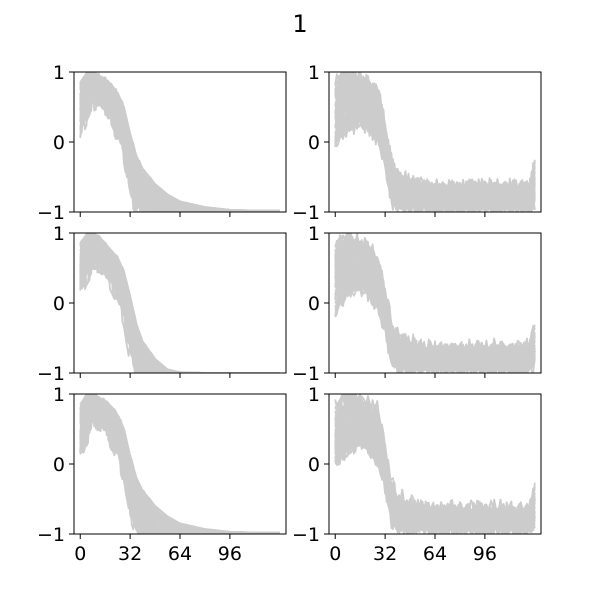 The image size is (600, 600). I want to click on x-tick-label-r3c2: 32, so click(385, 554).